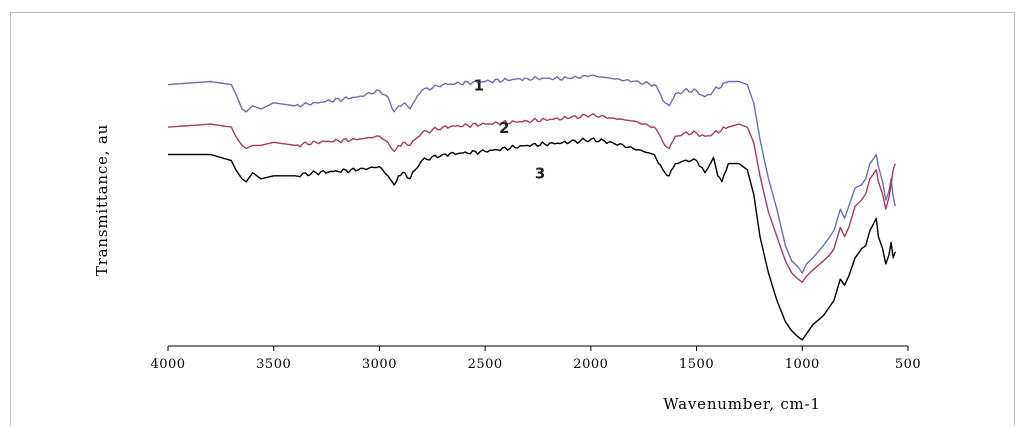 The width and height of the screenshot is (1021, 427). Describe the element at coordinates (590, 364) in the screenshot. I see `x-tick-label: 2000` at that location.